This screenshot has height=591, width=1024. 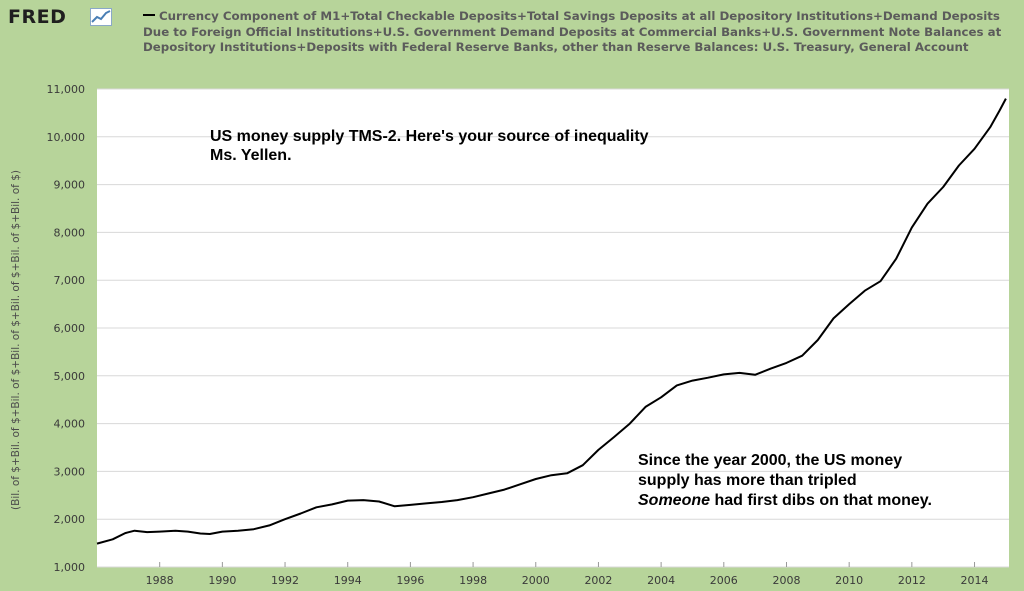 I want to click on y-tick-label: 5,000, so click(x=70, y=376).